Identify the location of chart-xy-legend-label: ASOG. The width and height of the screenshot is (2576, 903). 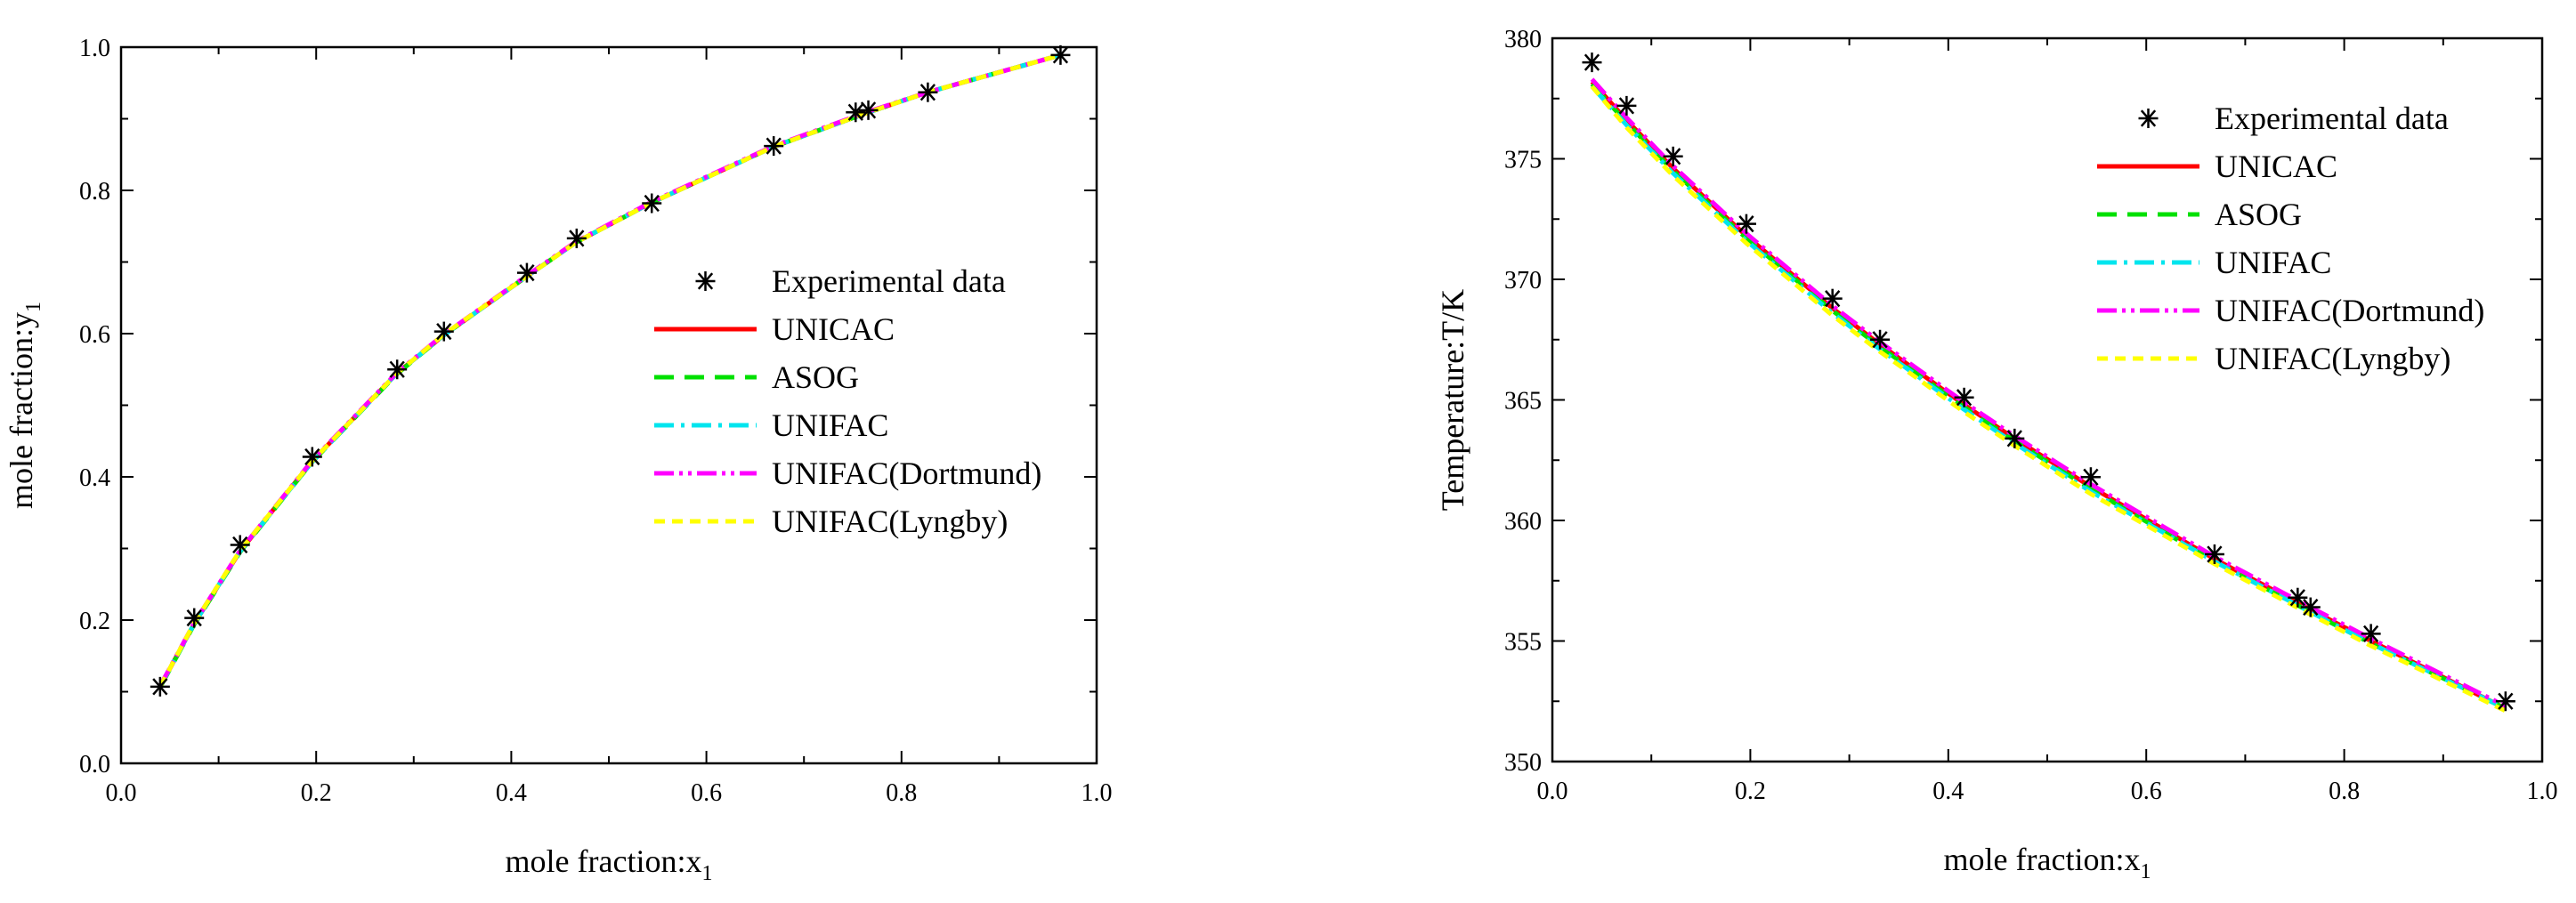
(815, 377).